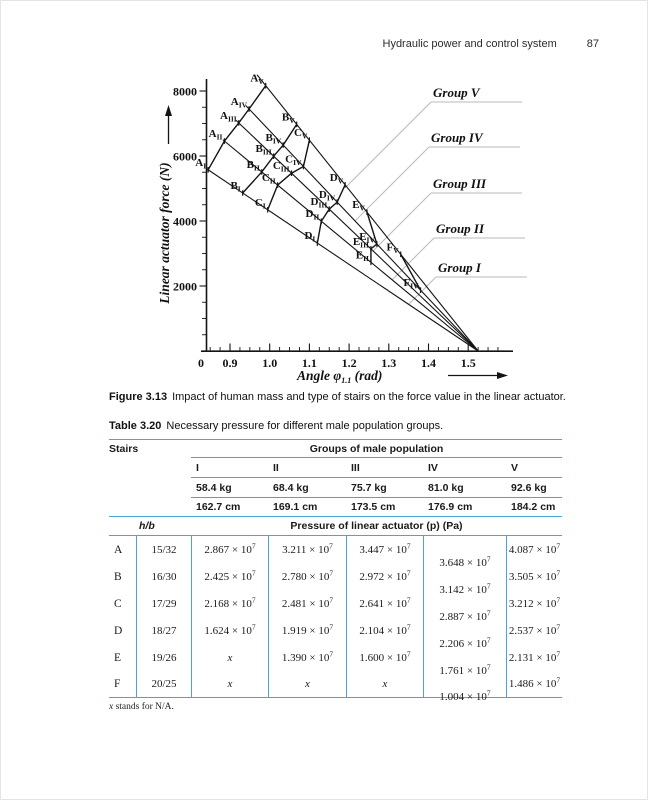 This screenshot has width=648, height=800. Describe the element at coordinates (534, 630) in the screenshot. I see `pressure-cell-d-v: 2.537 × 107` at that location.